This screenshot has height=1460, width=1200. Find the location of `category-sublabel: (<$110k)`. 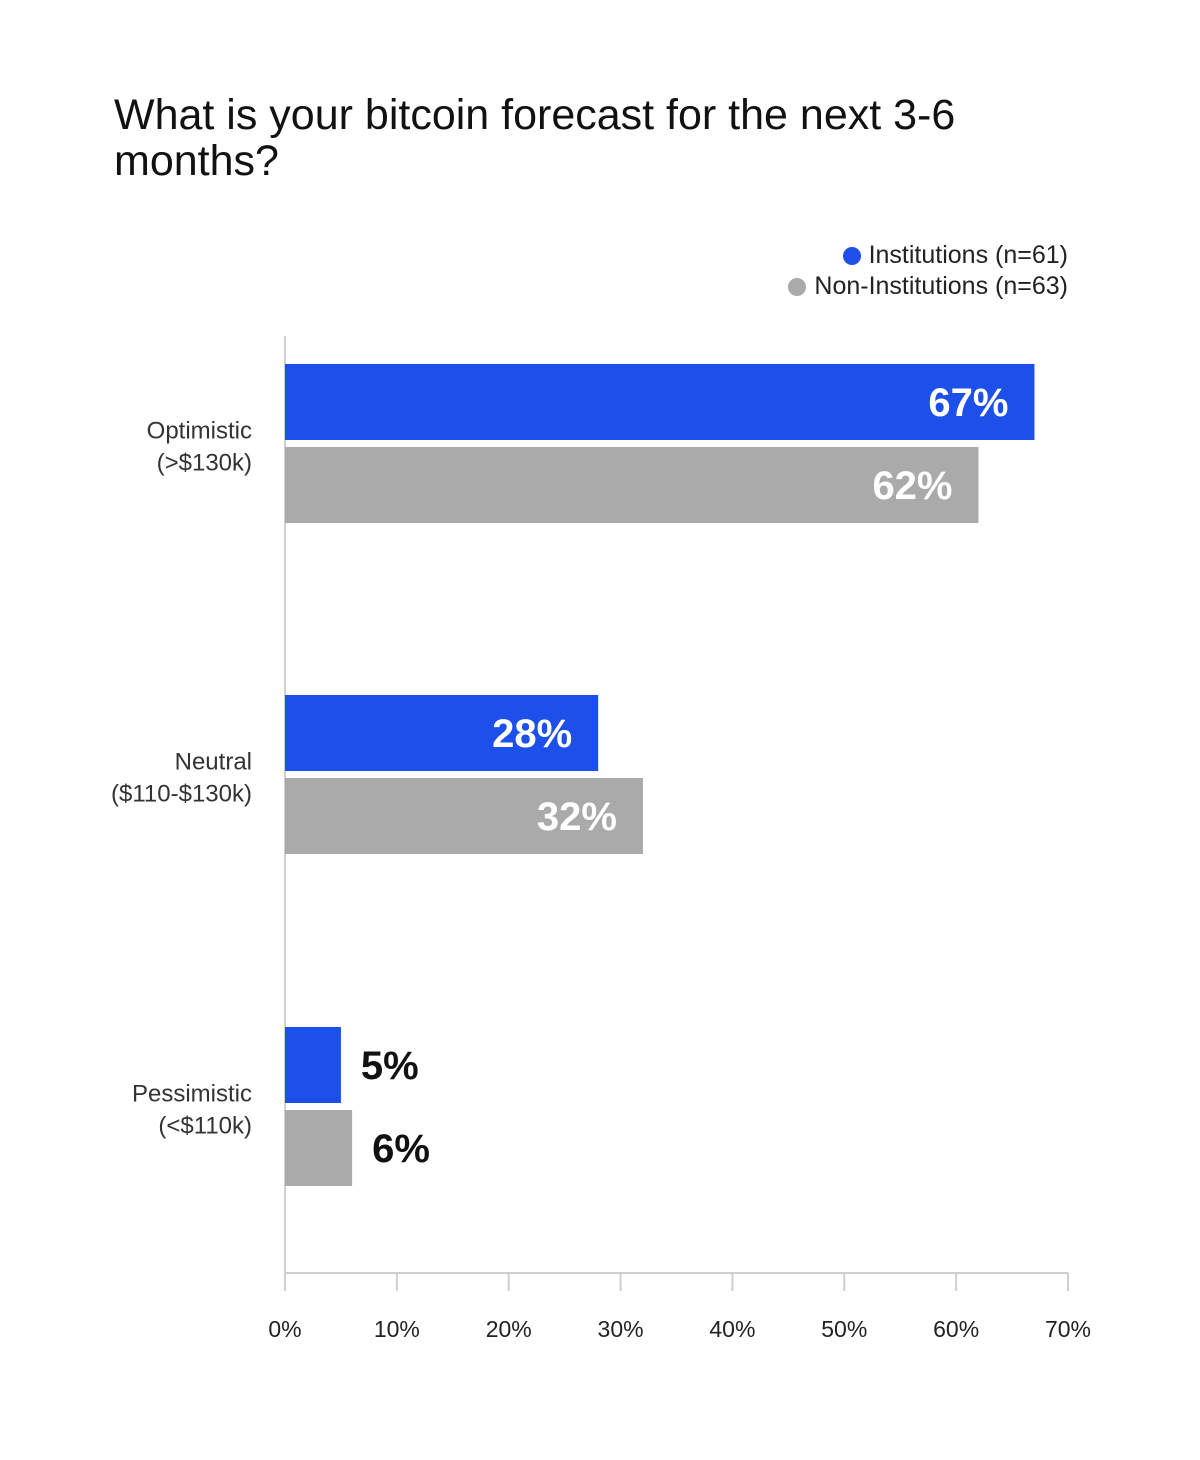

category-sublabel: (<$110k) is located at coordinates (205, 1126).